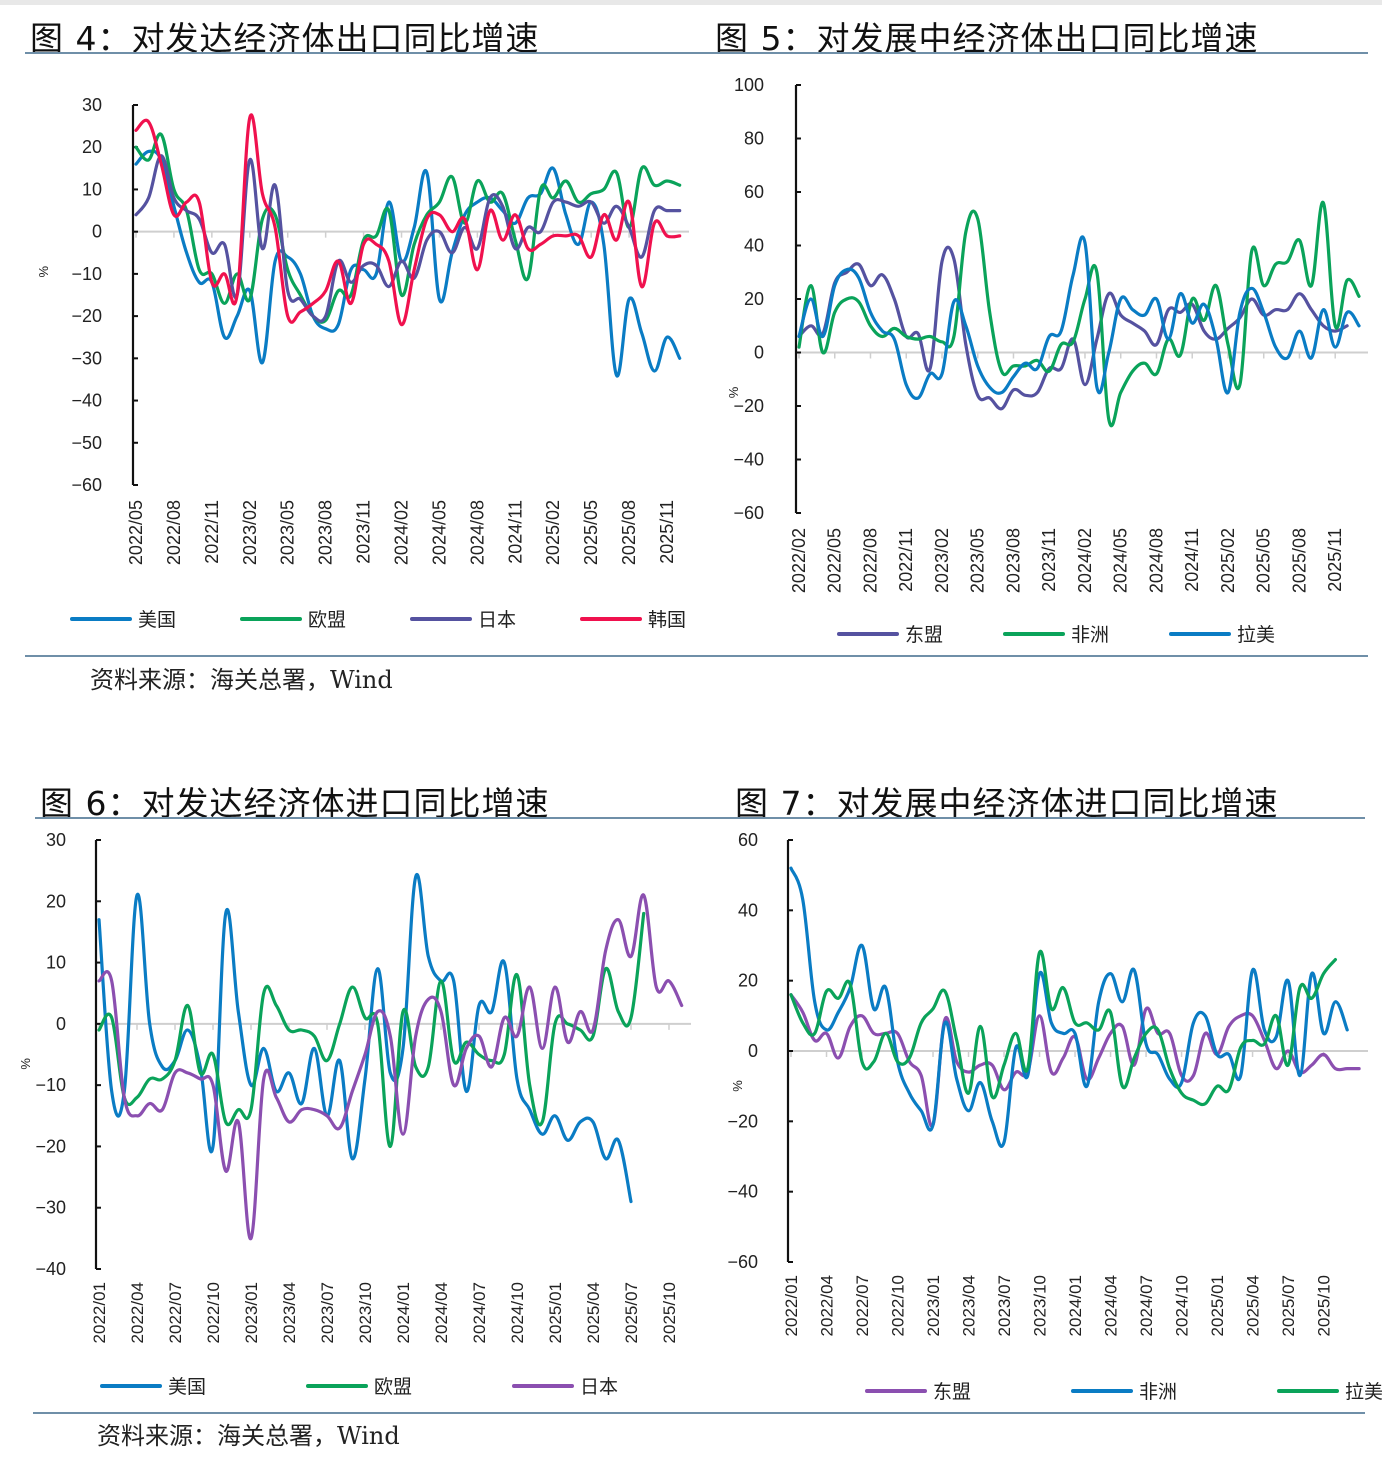 The width and height of the screenshot is (1382, 1472). I want to click on source-note-bottom: 资料来源：海关总署，Wind, so click(248, 1436).